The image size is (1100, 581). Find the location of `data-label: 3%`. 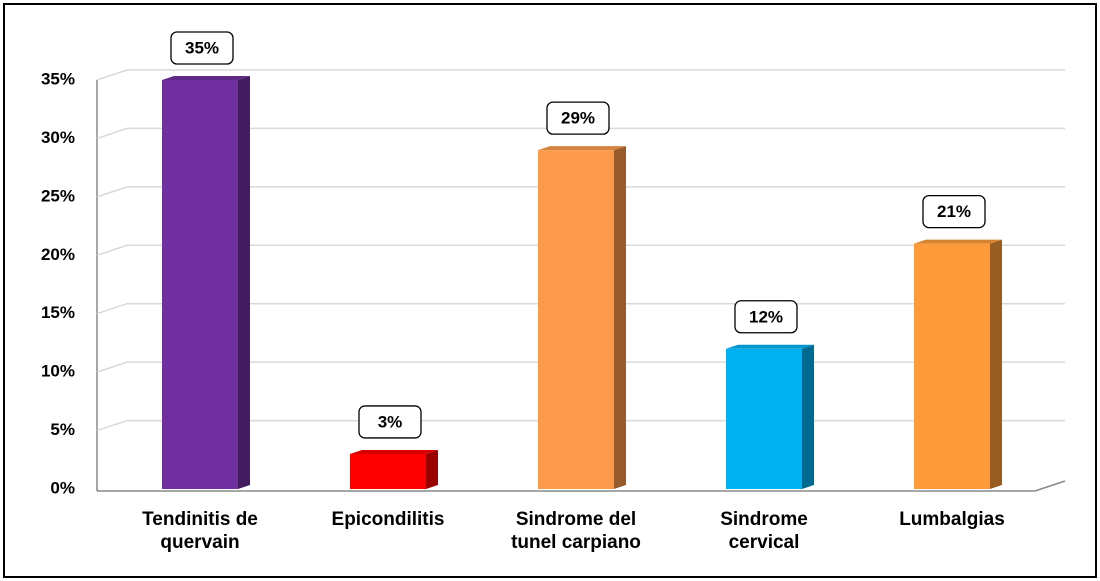

data-label: 3% is located at coordinates (390, 421).